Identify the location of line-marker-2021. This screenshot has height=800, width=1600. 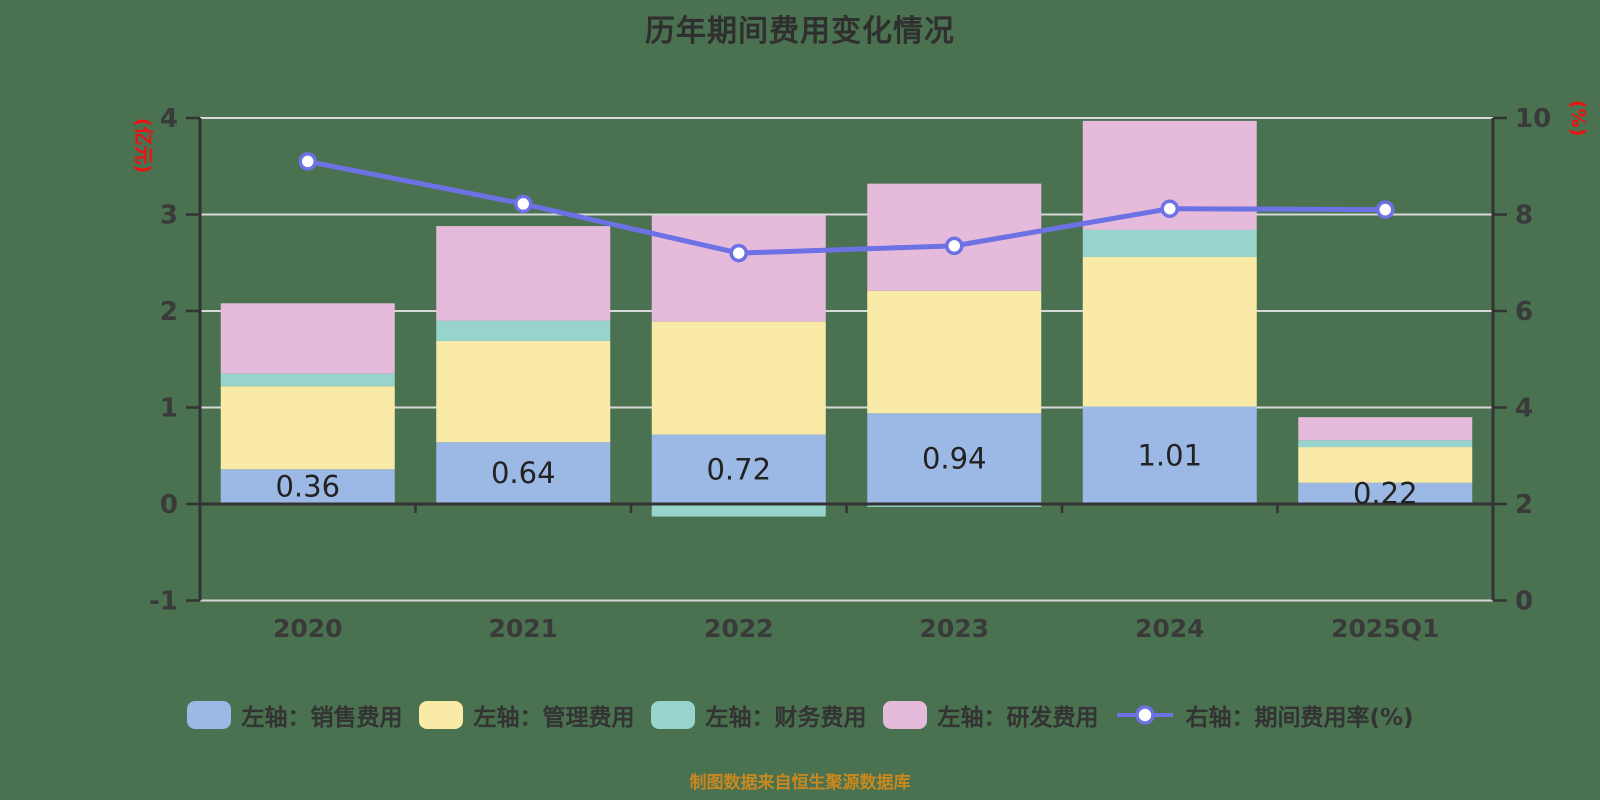
(523, 204).